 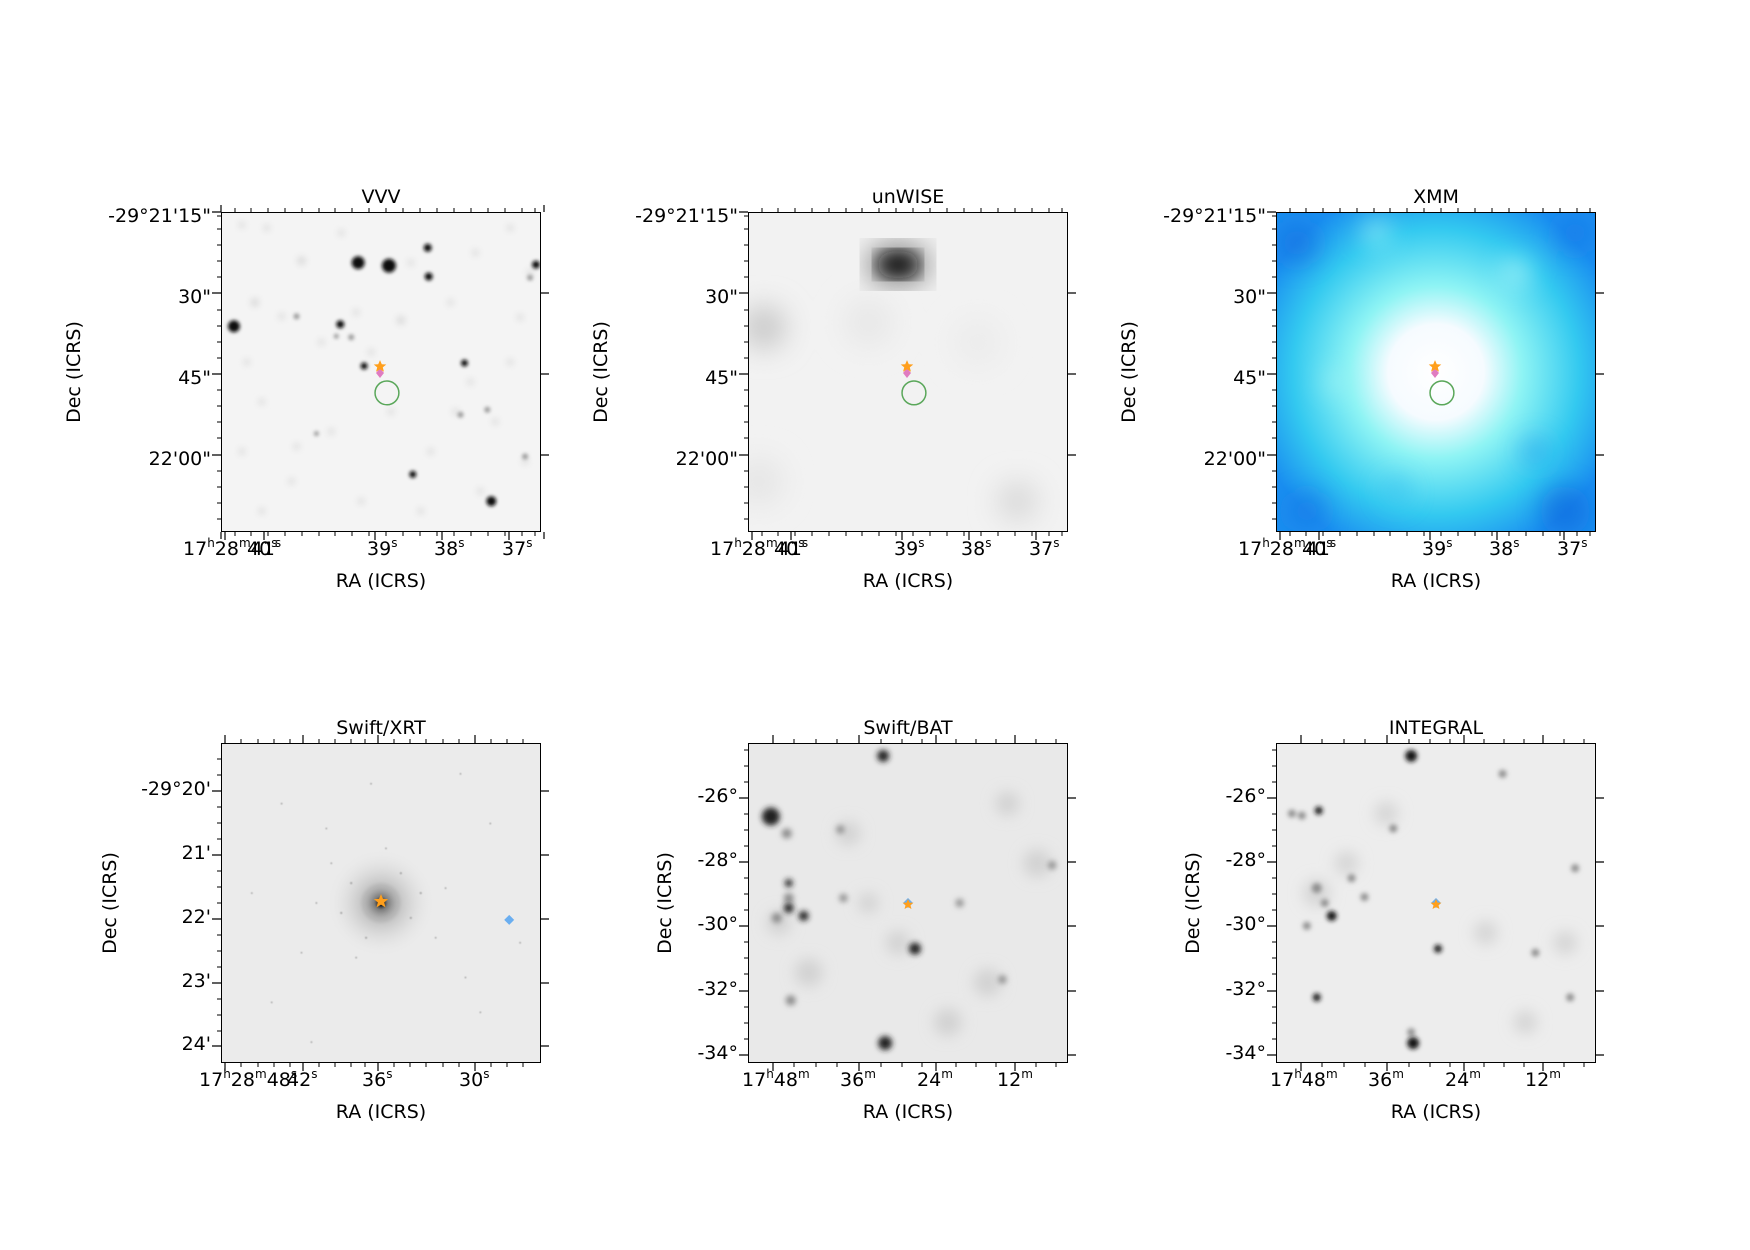 I want to click on panel-xmm: XMM, so click(x=1361, y=389).